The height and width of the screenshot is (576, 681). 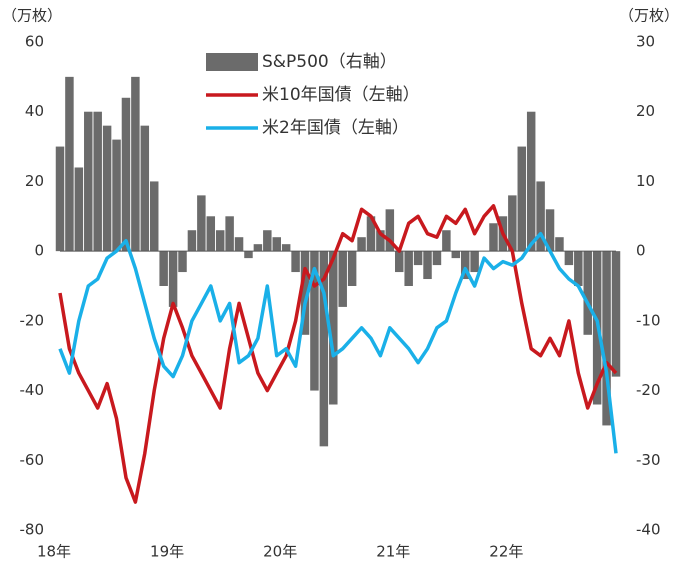 I want to click on y2-tick-label: 30, so click(x=645, y=42).